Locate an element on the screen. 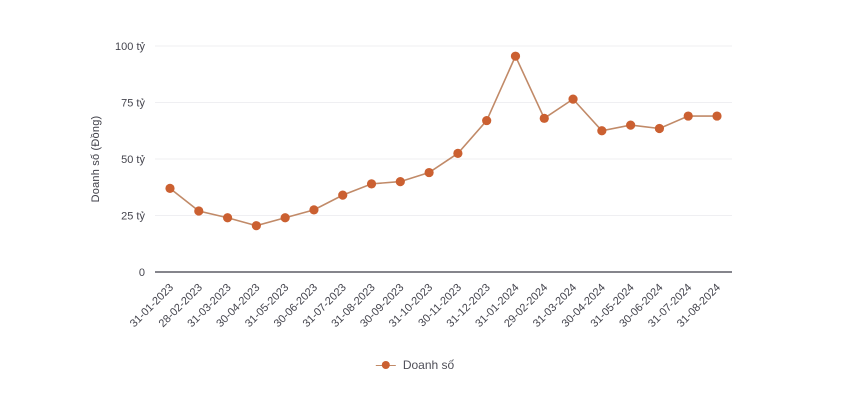 The width and height of the screenshot is (860, 405). y-tick-label-50: 50 tỷ is located at coordinates (133, 160).